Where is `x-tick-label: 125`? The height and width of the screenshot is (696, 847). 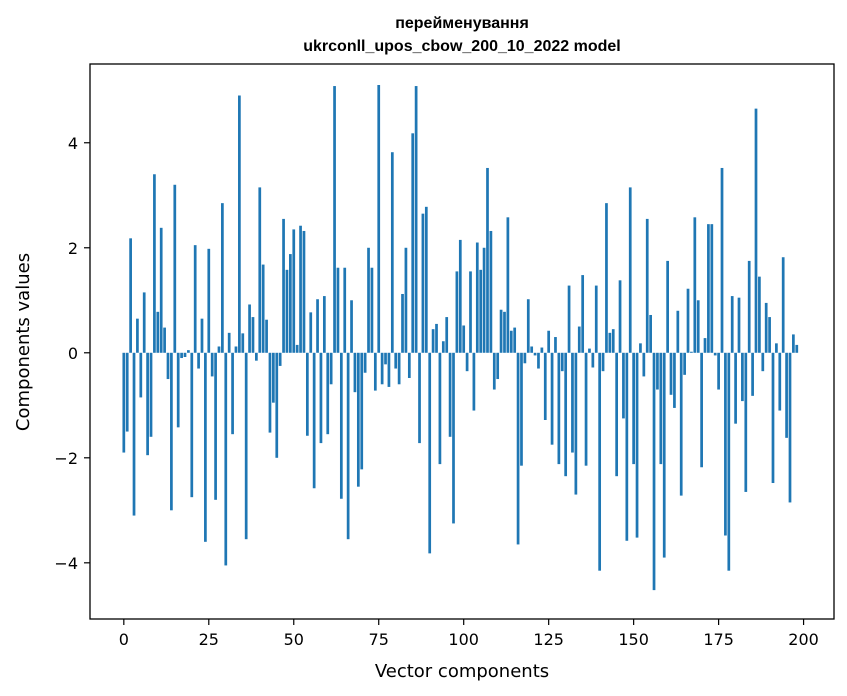 x-tick-label: 125 is located at coordinates (548, 639).